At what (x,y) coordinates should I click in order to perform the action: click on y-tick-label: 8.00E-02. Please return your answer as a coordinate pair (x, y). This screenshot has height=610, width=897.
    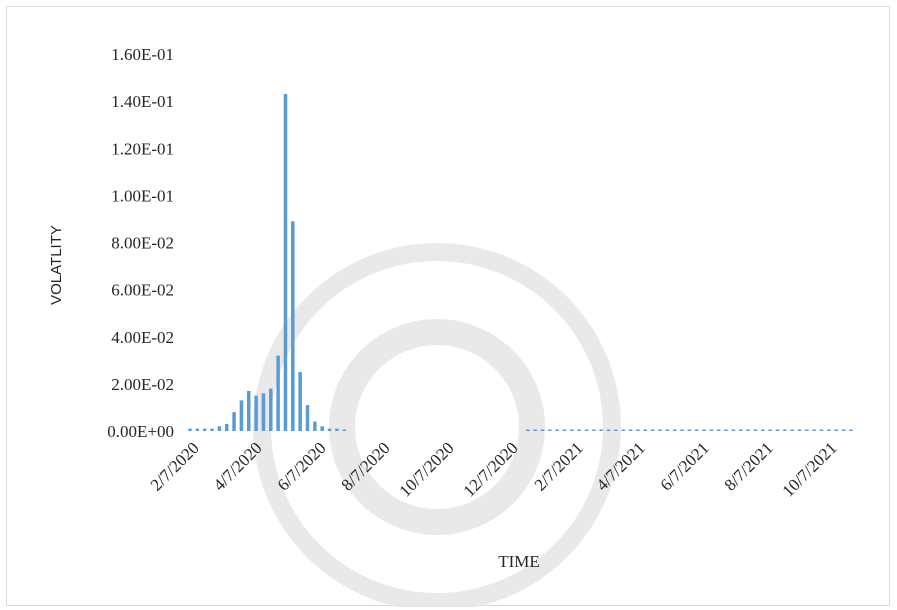
    Looking at the image, I should click on (142, 243).